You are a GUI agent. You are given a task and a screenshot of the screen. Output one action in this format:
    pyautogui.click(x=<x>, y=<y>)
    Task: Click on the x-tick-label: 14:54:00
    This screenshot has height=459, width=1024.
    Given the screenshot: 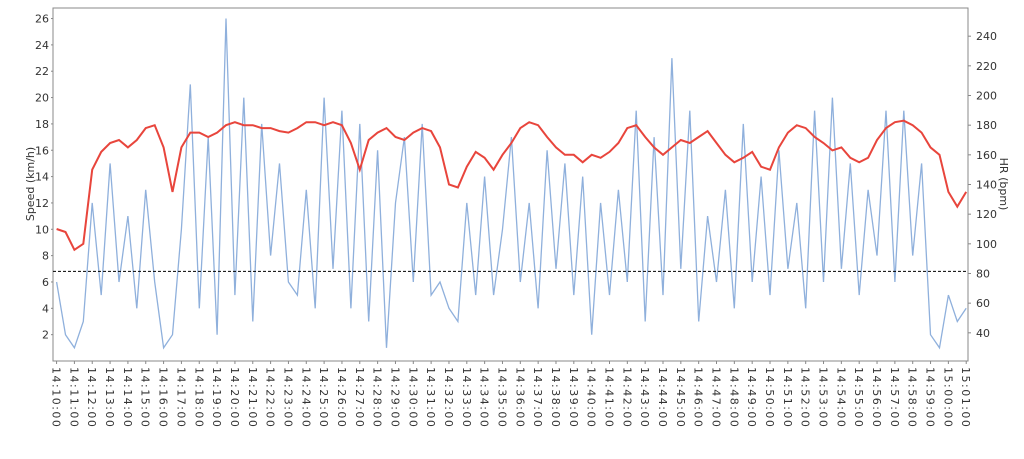 What is the action you would take?
    pyautogui.click(x=840, y=397)
    